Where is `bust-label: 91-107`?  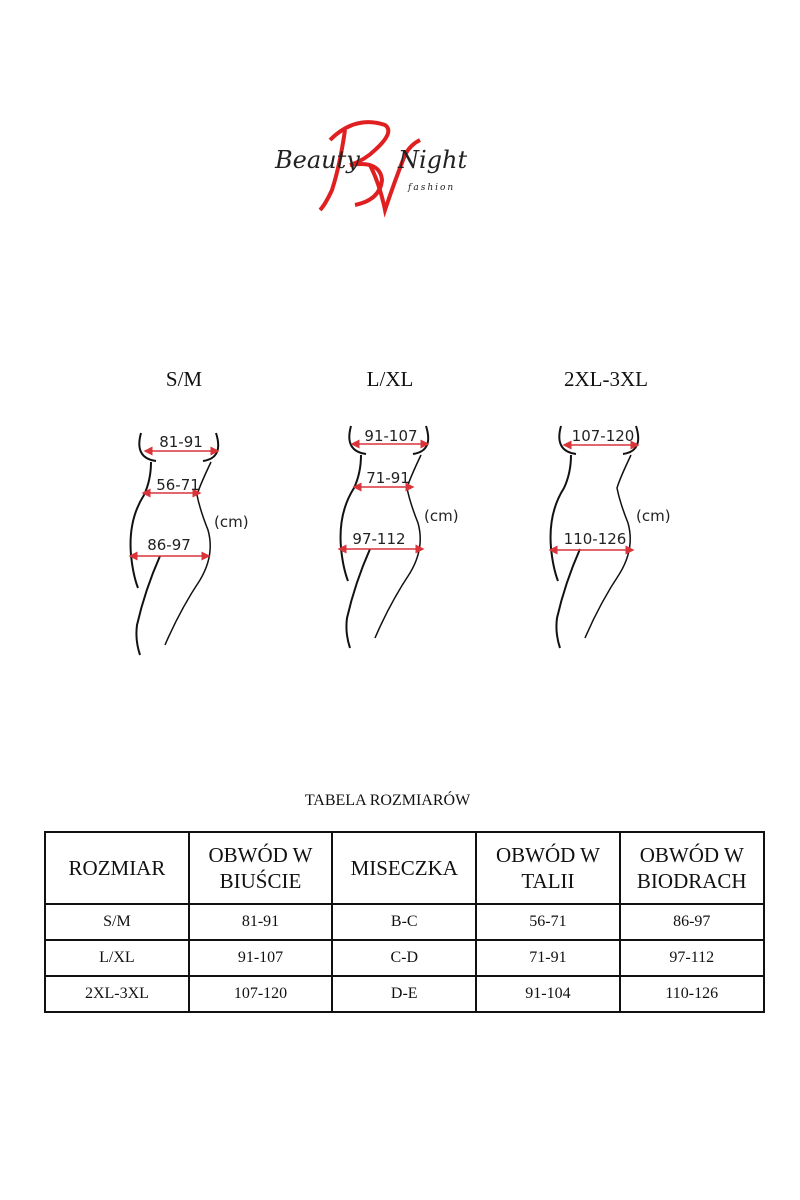
bust-label: 91-107 is located at coordinates (390, 436).